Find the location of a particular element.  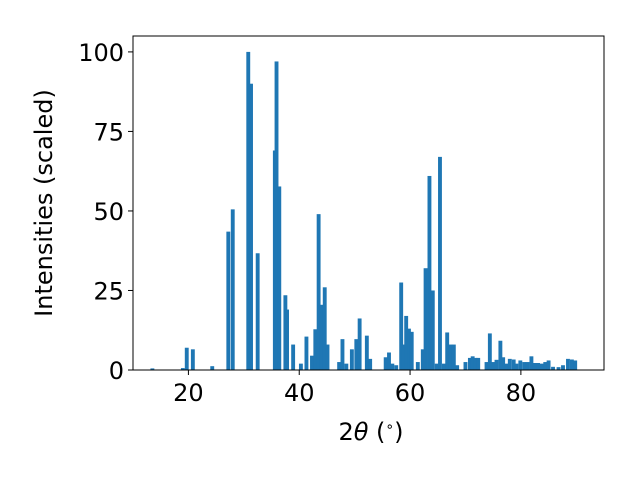

y-tick-label: 50 is located at coordinates (108, 212).